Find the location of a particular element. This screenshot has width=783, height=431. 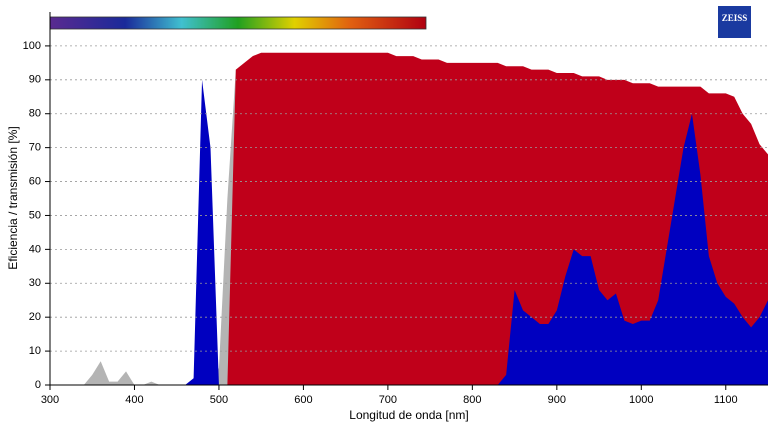

y-tick-label: 60 is located at coordinates (35, 181).